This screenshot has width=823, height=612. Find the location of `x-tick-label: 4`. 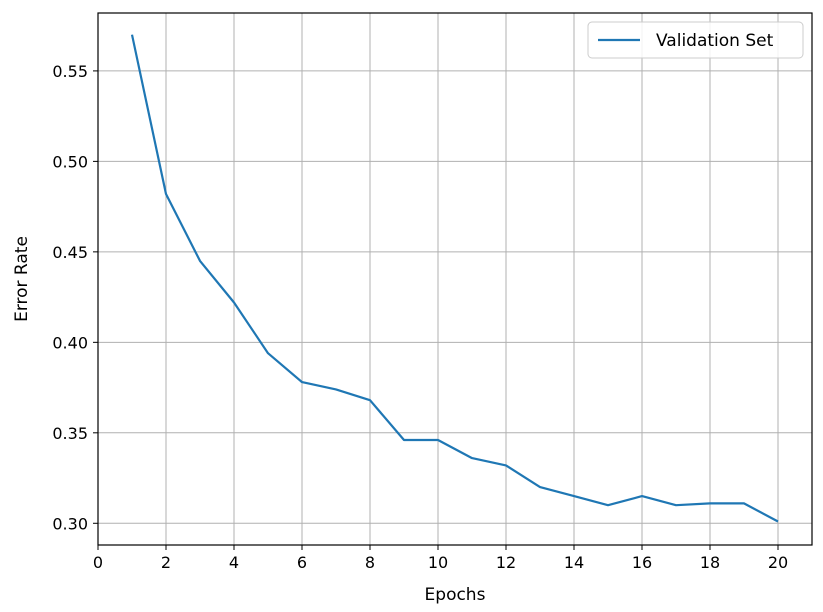

x-tick-label: 4 is located at coordinates (234, 562).